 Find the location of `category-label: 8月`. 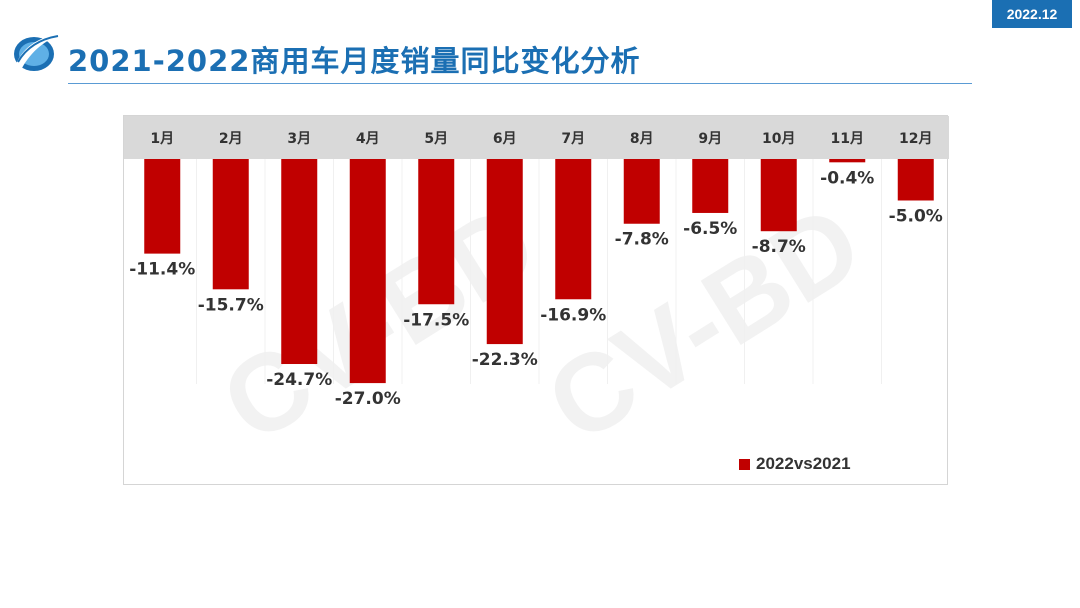

category-label: 8月 is located at coordinates (642, 139).